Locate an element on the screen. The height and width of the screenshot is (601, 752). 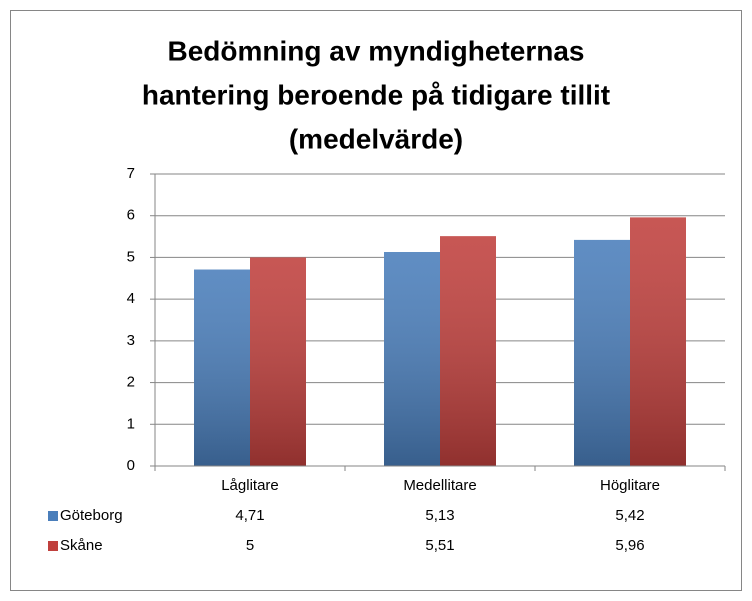
x-tick-label: Höglitare is located at coordinates (630, 485).